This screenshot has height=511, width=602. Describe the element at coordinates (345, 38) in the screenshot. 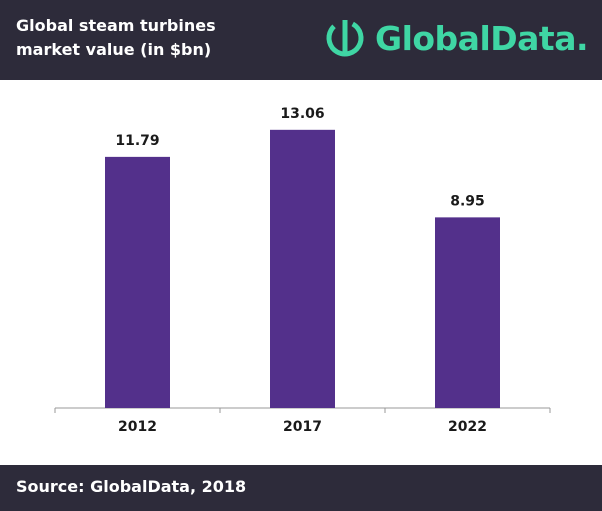

I see `logo-icon` at that location.